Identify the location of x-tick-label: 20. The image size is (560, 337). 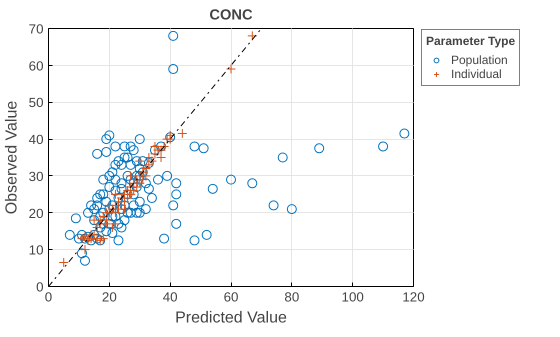
(109, 297).